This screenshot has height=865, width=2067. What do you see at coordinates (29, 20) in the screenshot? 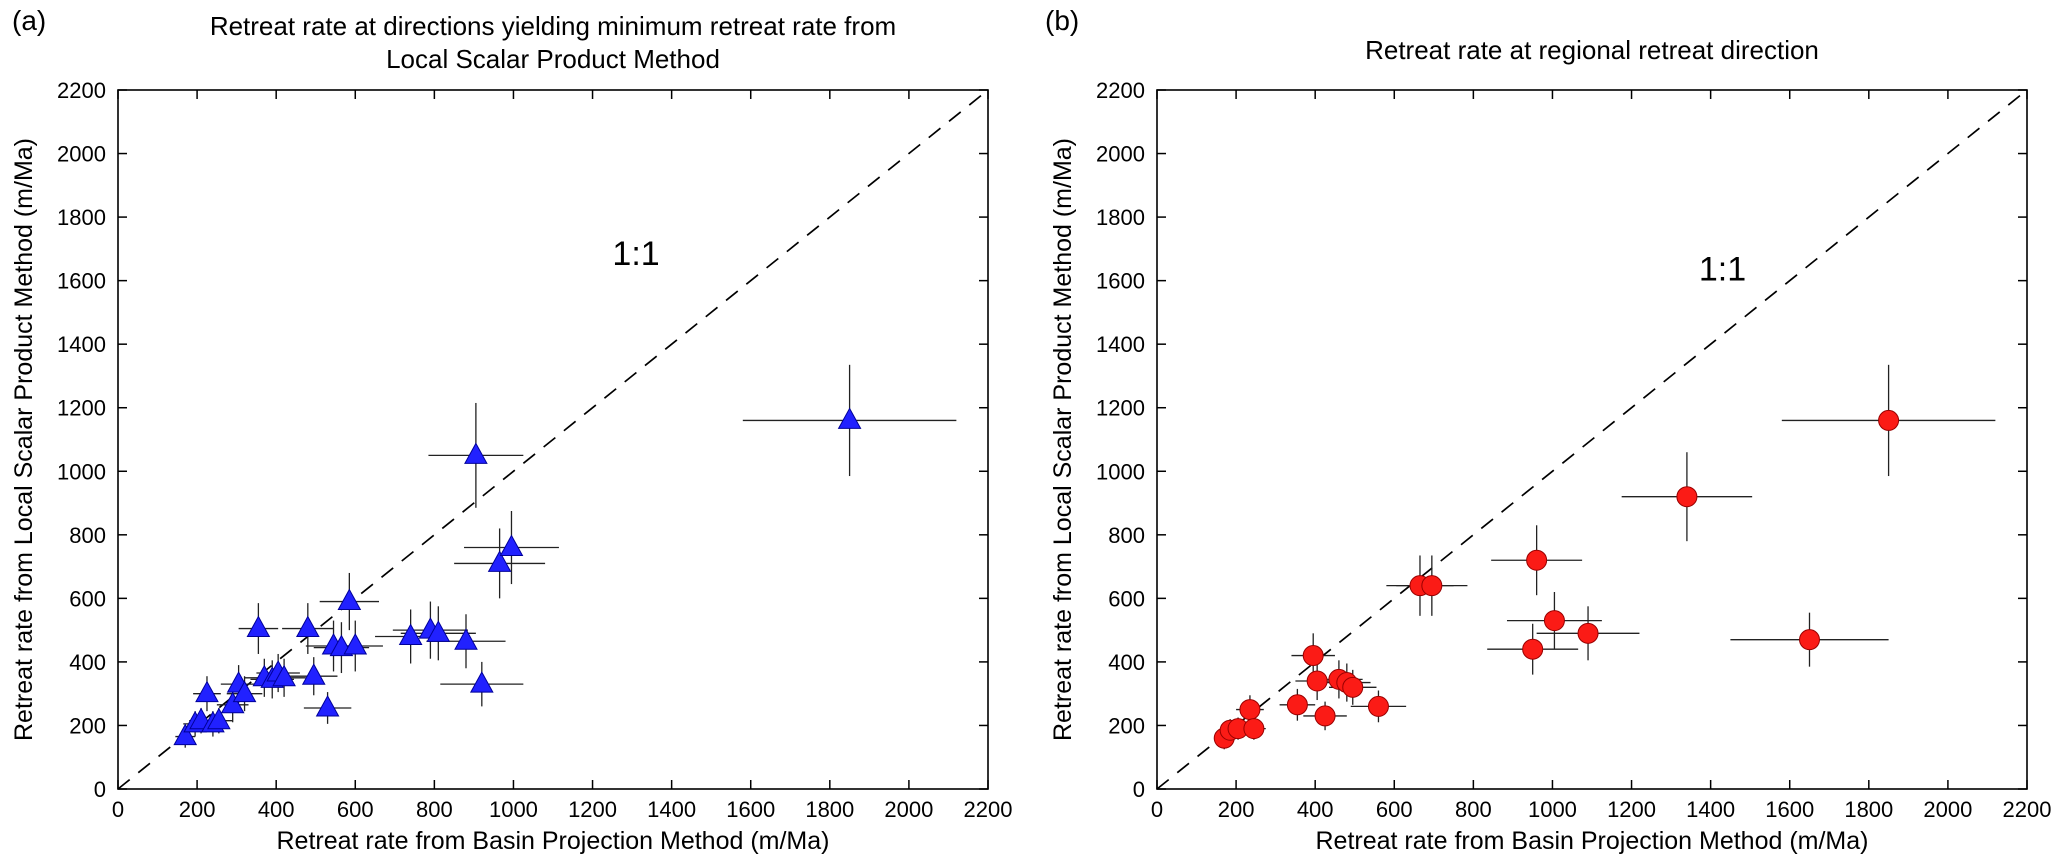
I see `panel-a-label: (a)` at bounding box center [29, 20].